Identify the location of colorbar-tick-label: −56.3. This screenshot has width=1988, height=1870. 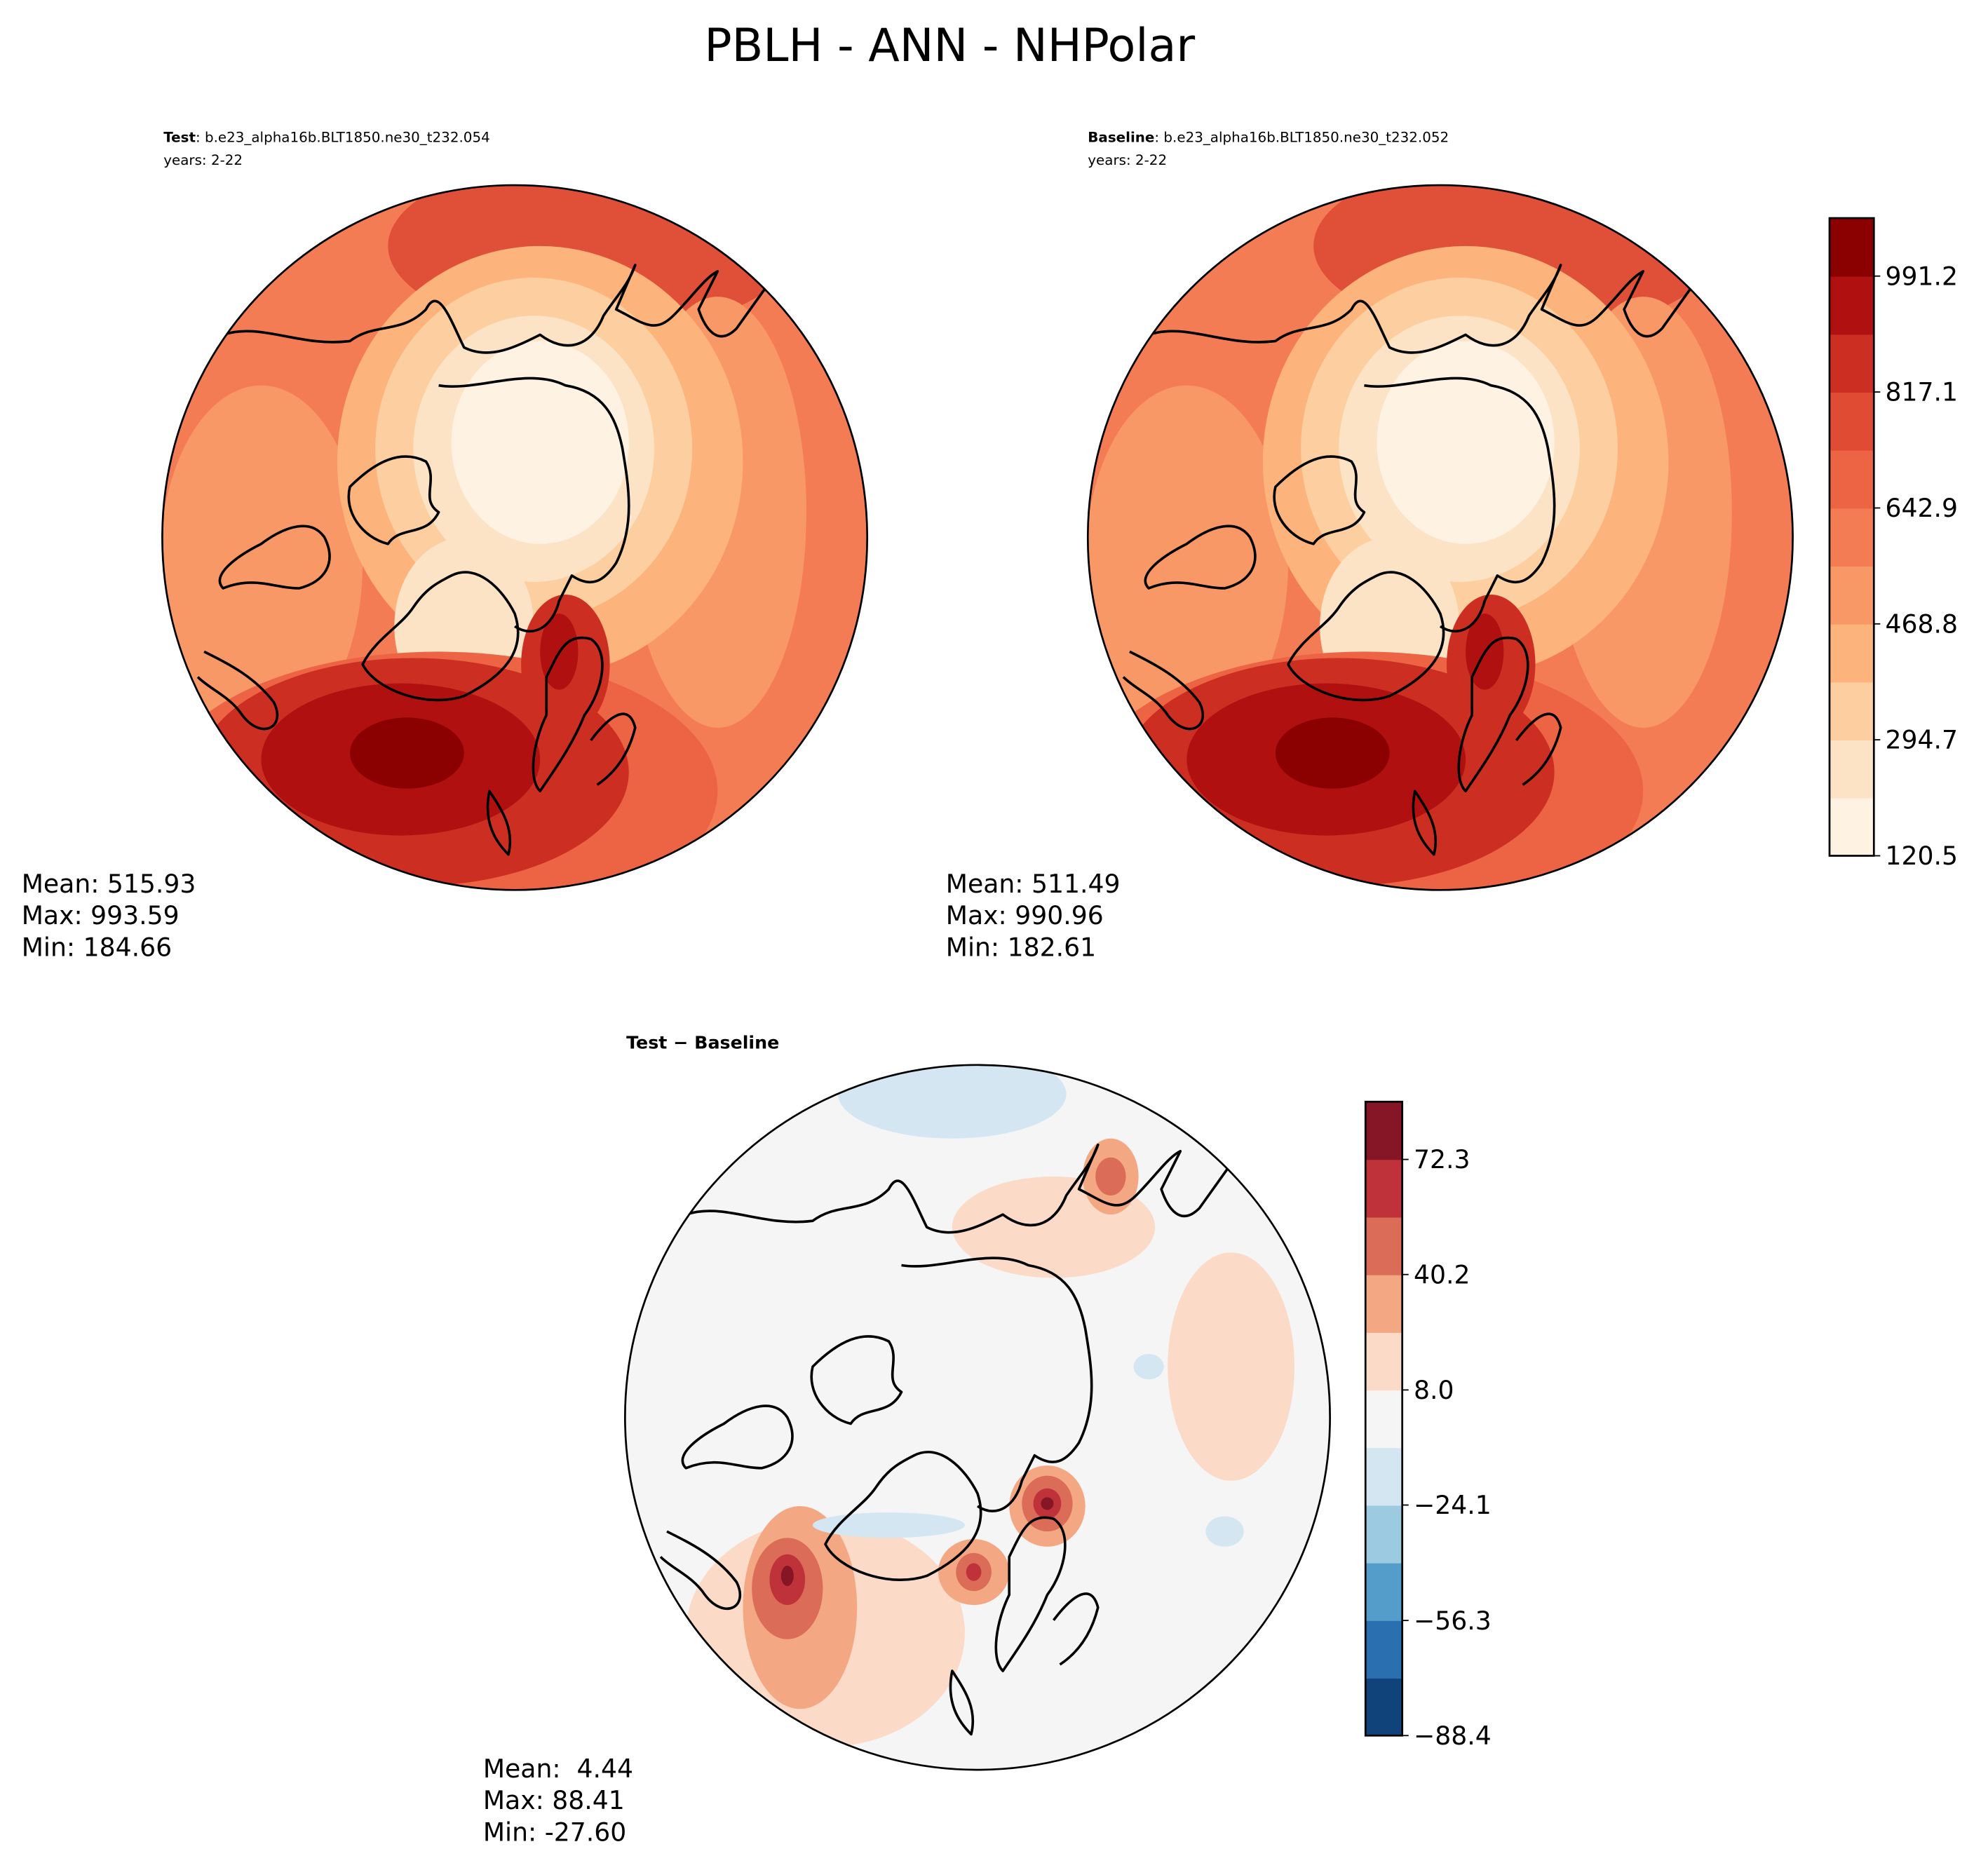
(1453, 1621).